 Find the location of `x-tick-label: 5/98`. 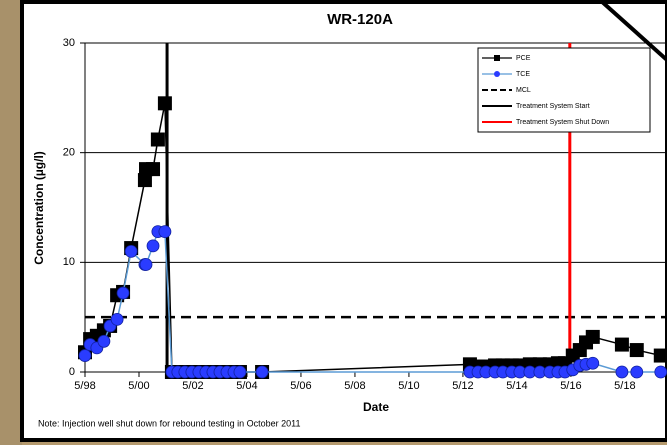

x-tick-label: 5/98 is located at coordinates (84, 386).